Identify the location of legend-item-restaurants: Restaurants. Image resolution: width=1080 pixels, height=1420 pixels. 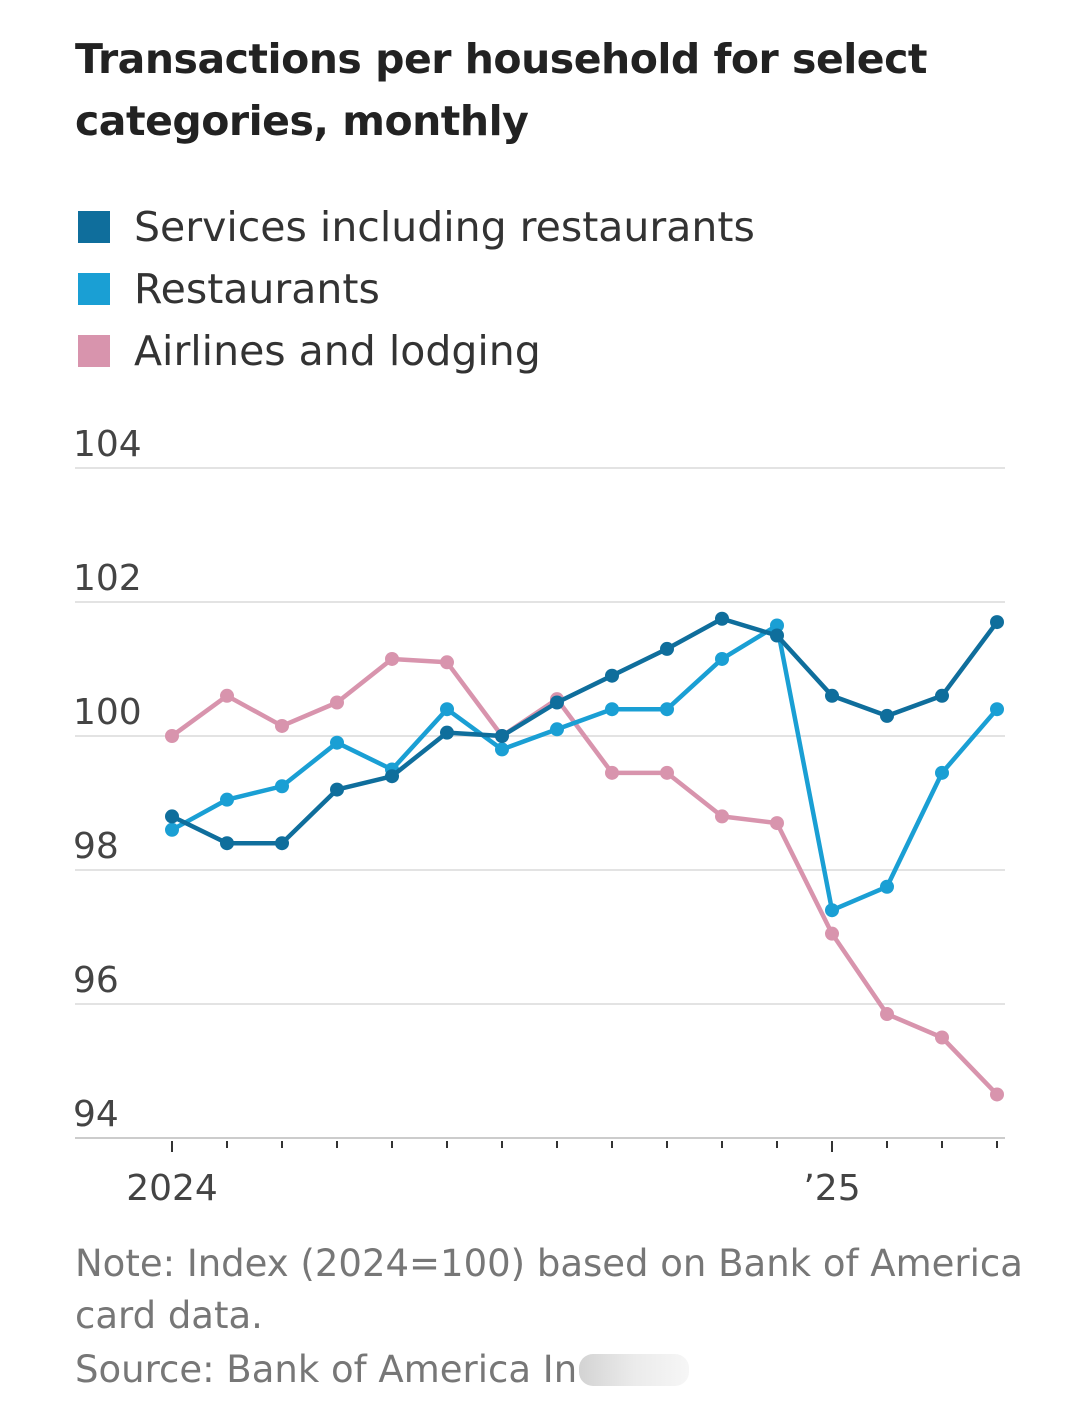
(416, 289).